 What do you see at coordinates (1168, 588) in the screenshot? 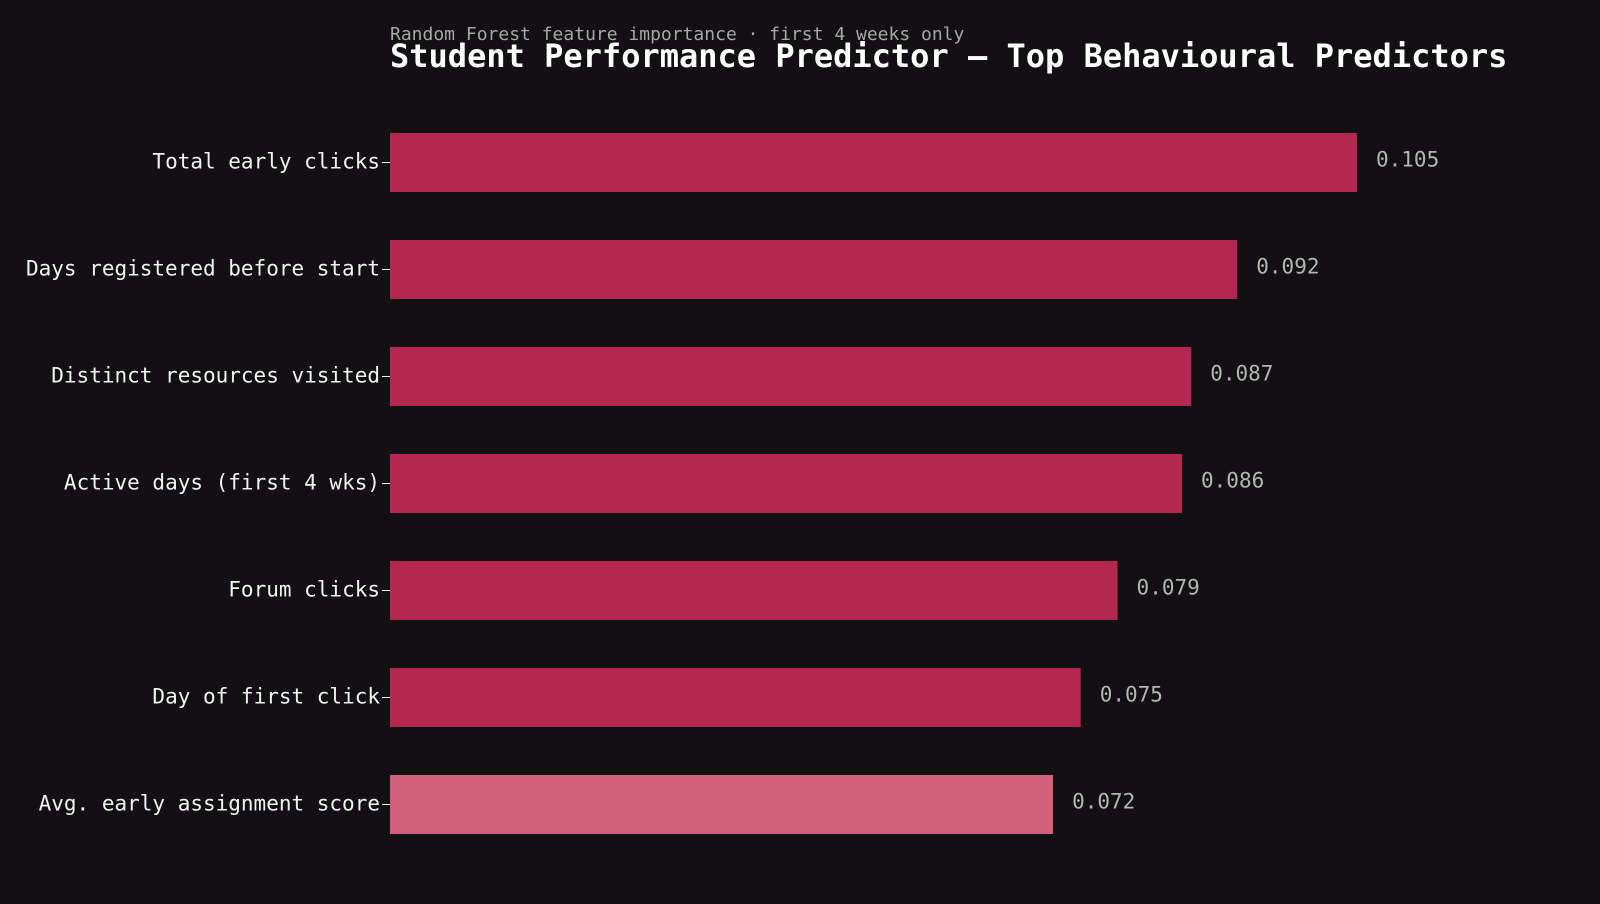
I see `value-label: 0.079` at bounding box center [1168, 588].